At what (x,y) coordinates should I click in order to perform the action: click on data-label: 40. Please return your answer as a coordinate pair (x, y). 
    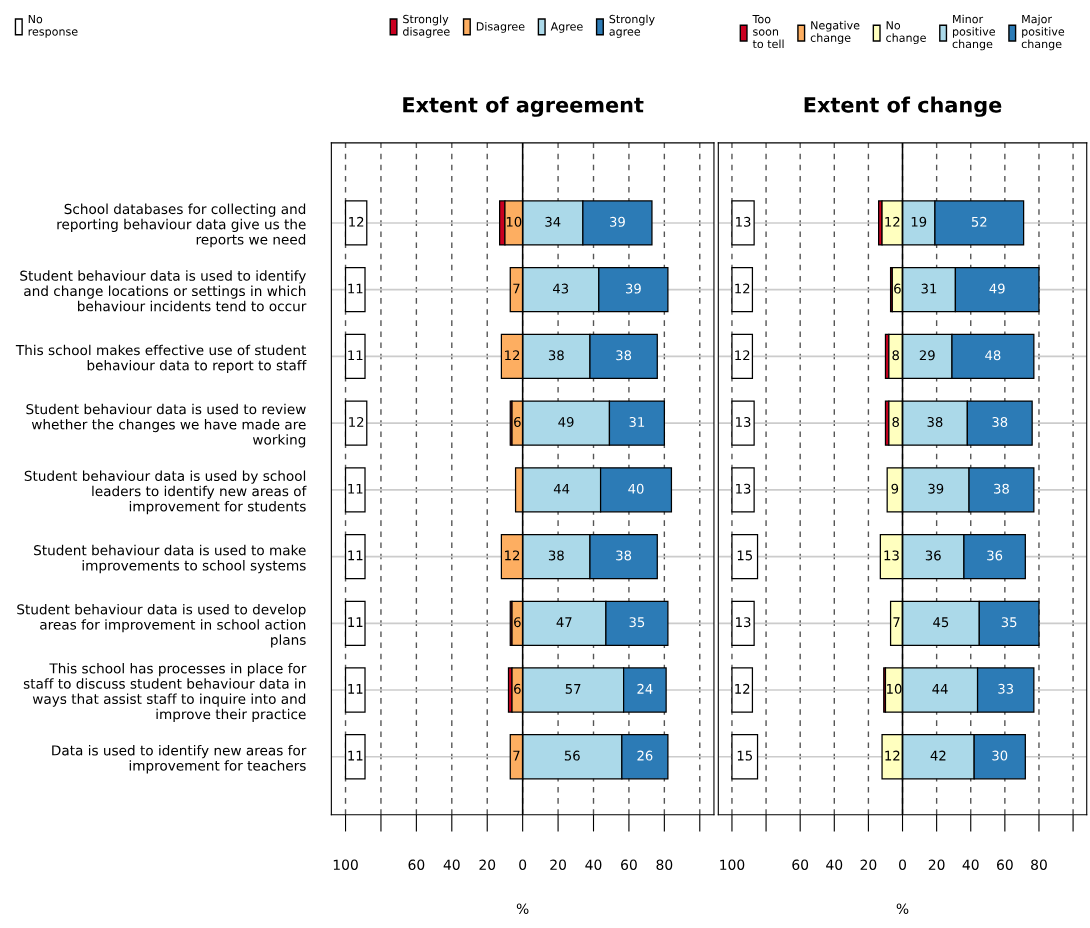
    Looking at the image, I should click on (636, 488).